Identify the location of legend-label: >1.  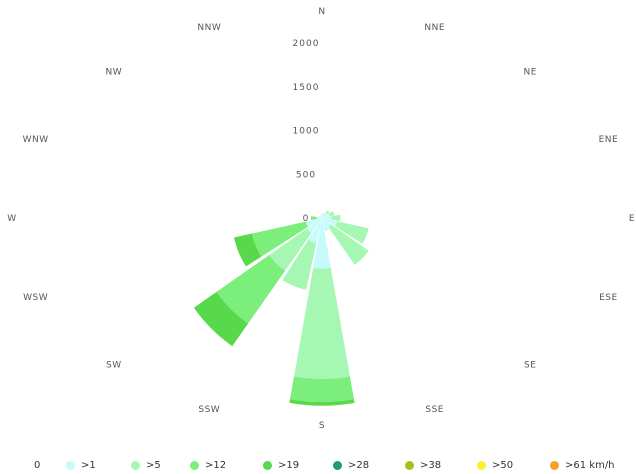
(88, 465).